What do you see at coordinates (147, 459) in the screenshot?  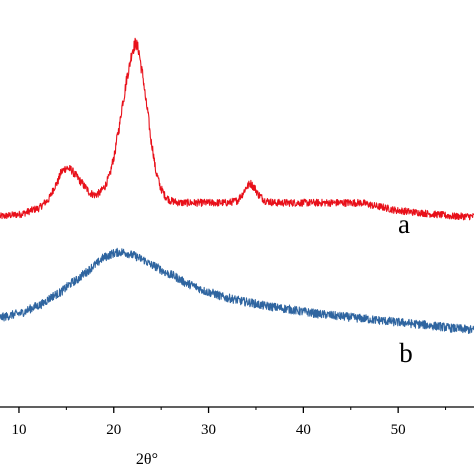 I see `x-axis-title: 2θ°` at bounding box center [147, 459].